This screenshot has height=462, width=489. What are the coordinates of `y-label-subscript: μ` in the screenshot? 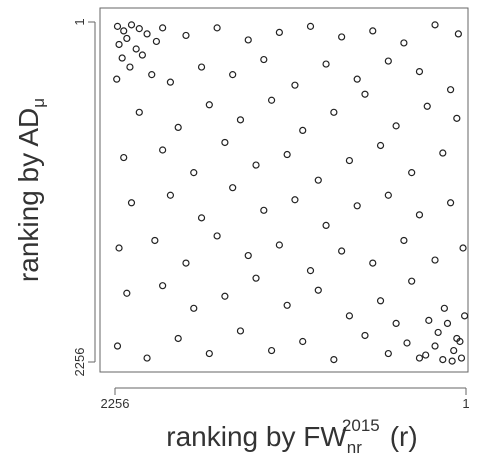 It's located at (38, 103).